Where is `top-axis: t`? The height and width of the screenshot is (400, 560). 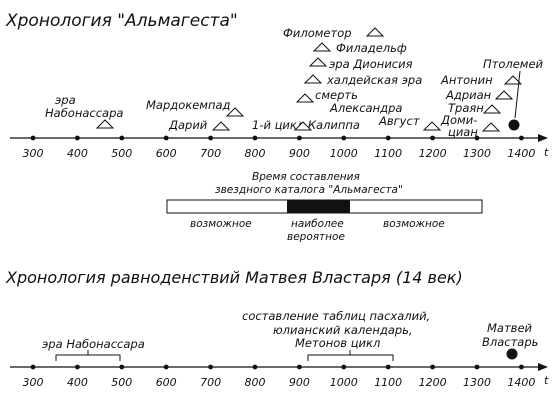 top-axis: t is located at coordinates (279, 146).